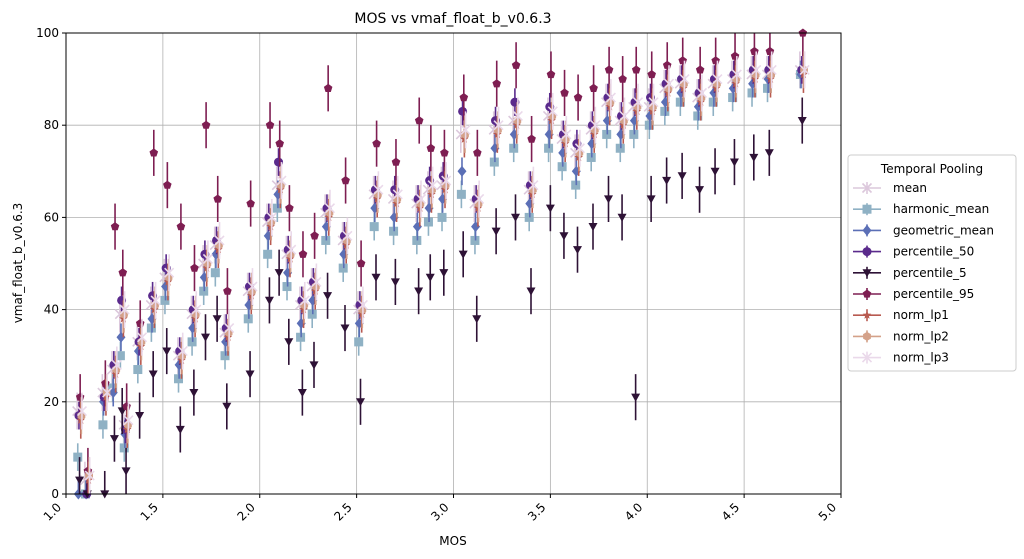  I want to click on y-tick-label: 100, so click(47, 33).